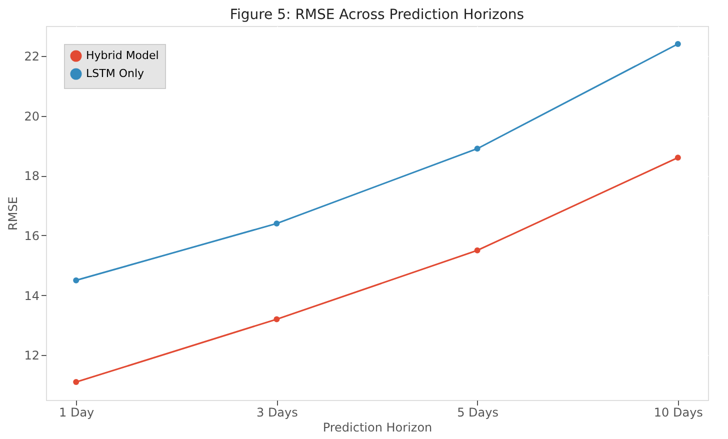  I want to click on legend-label: Hybrid Model, so click(122, 55).